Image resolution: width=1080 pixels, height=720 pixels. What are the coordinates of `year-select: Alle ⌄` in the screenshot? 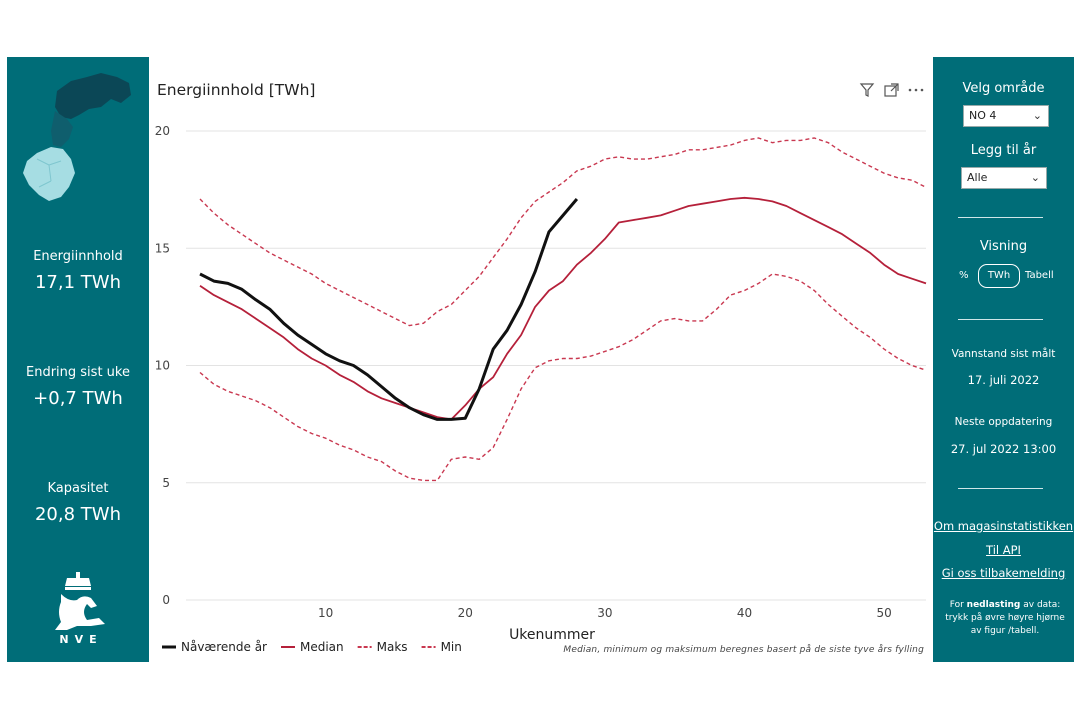 It's located at (1004, 178).